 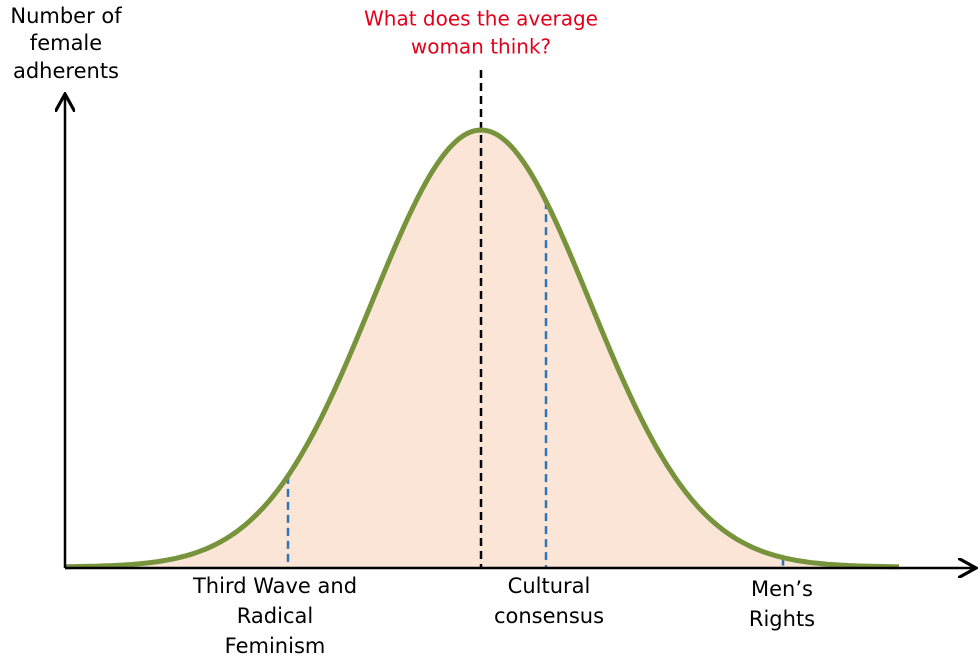 I want to click on label: Rights, so click(x=782, y=619).